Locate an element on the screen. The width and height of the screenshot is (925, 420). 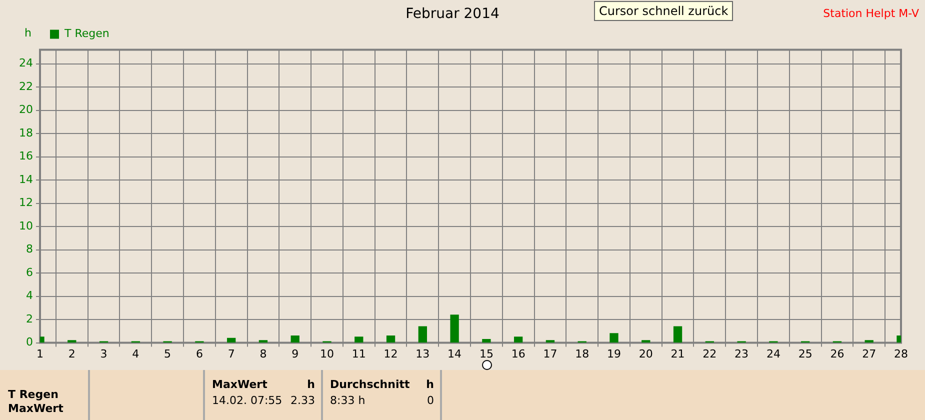
x-tick-label: 26 is located at coordinates (837, 353).